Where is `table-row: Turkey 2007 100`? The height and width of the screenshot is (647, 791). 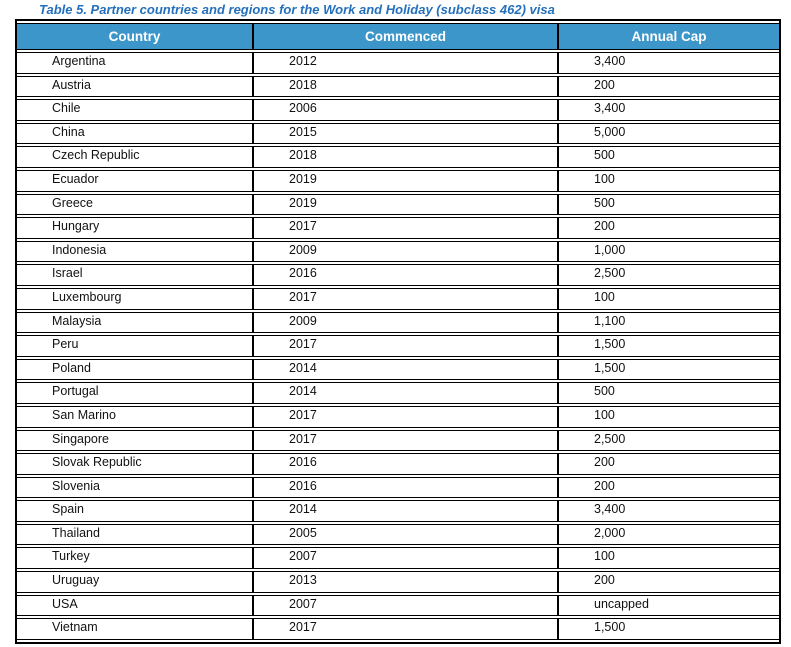 table-row: Turkey 2007 100 is located at coordinates (398, 558).